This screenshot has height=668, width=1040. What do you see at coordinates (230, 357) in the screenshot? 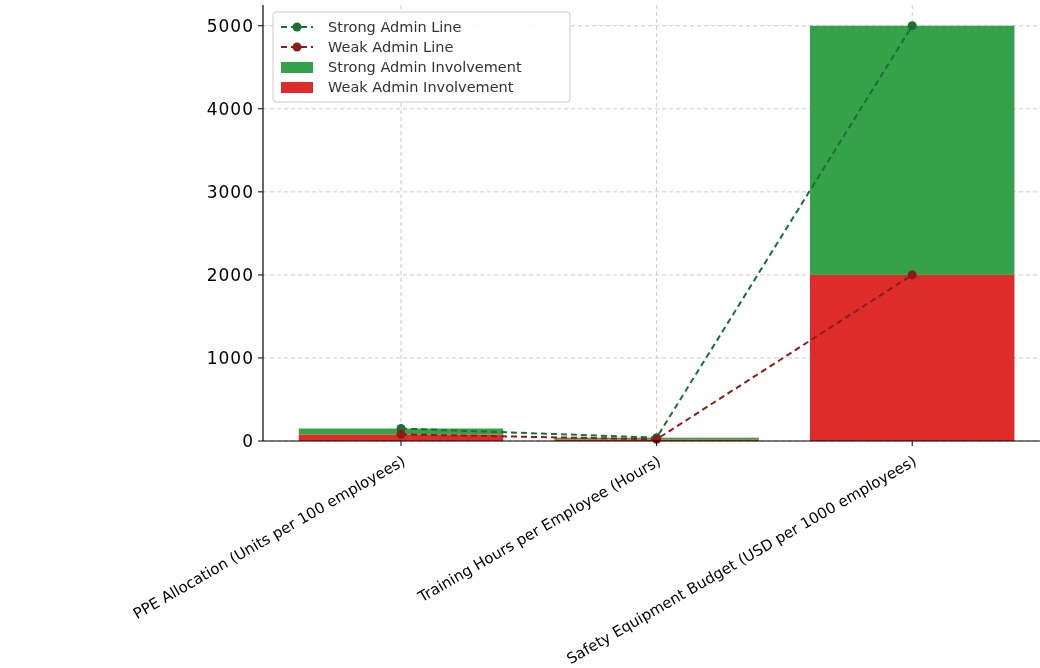
I see `y-tick-label: 1000` at bounding box center [230, 357].